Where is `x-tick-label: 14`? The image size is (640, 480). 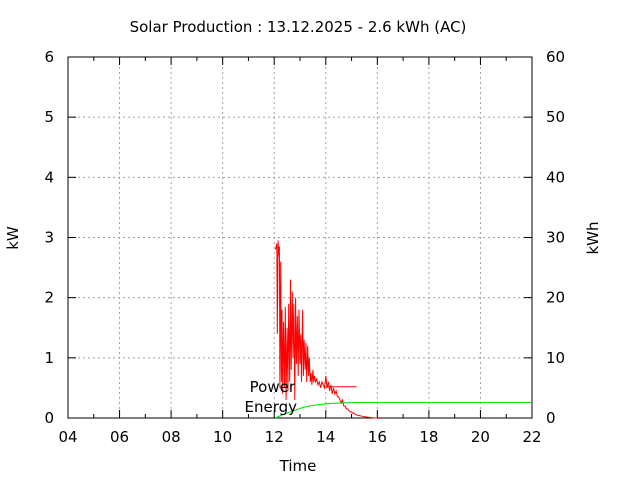 x-tick-label: 14 is located at coordinates (325, 437).